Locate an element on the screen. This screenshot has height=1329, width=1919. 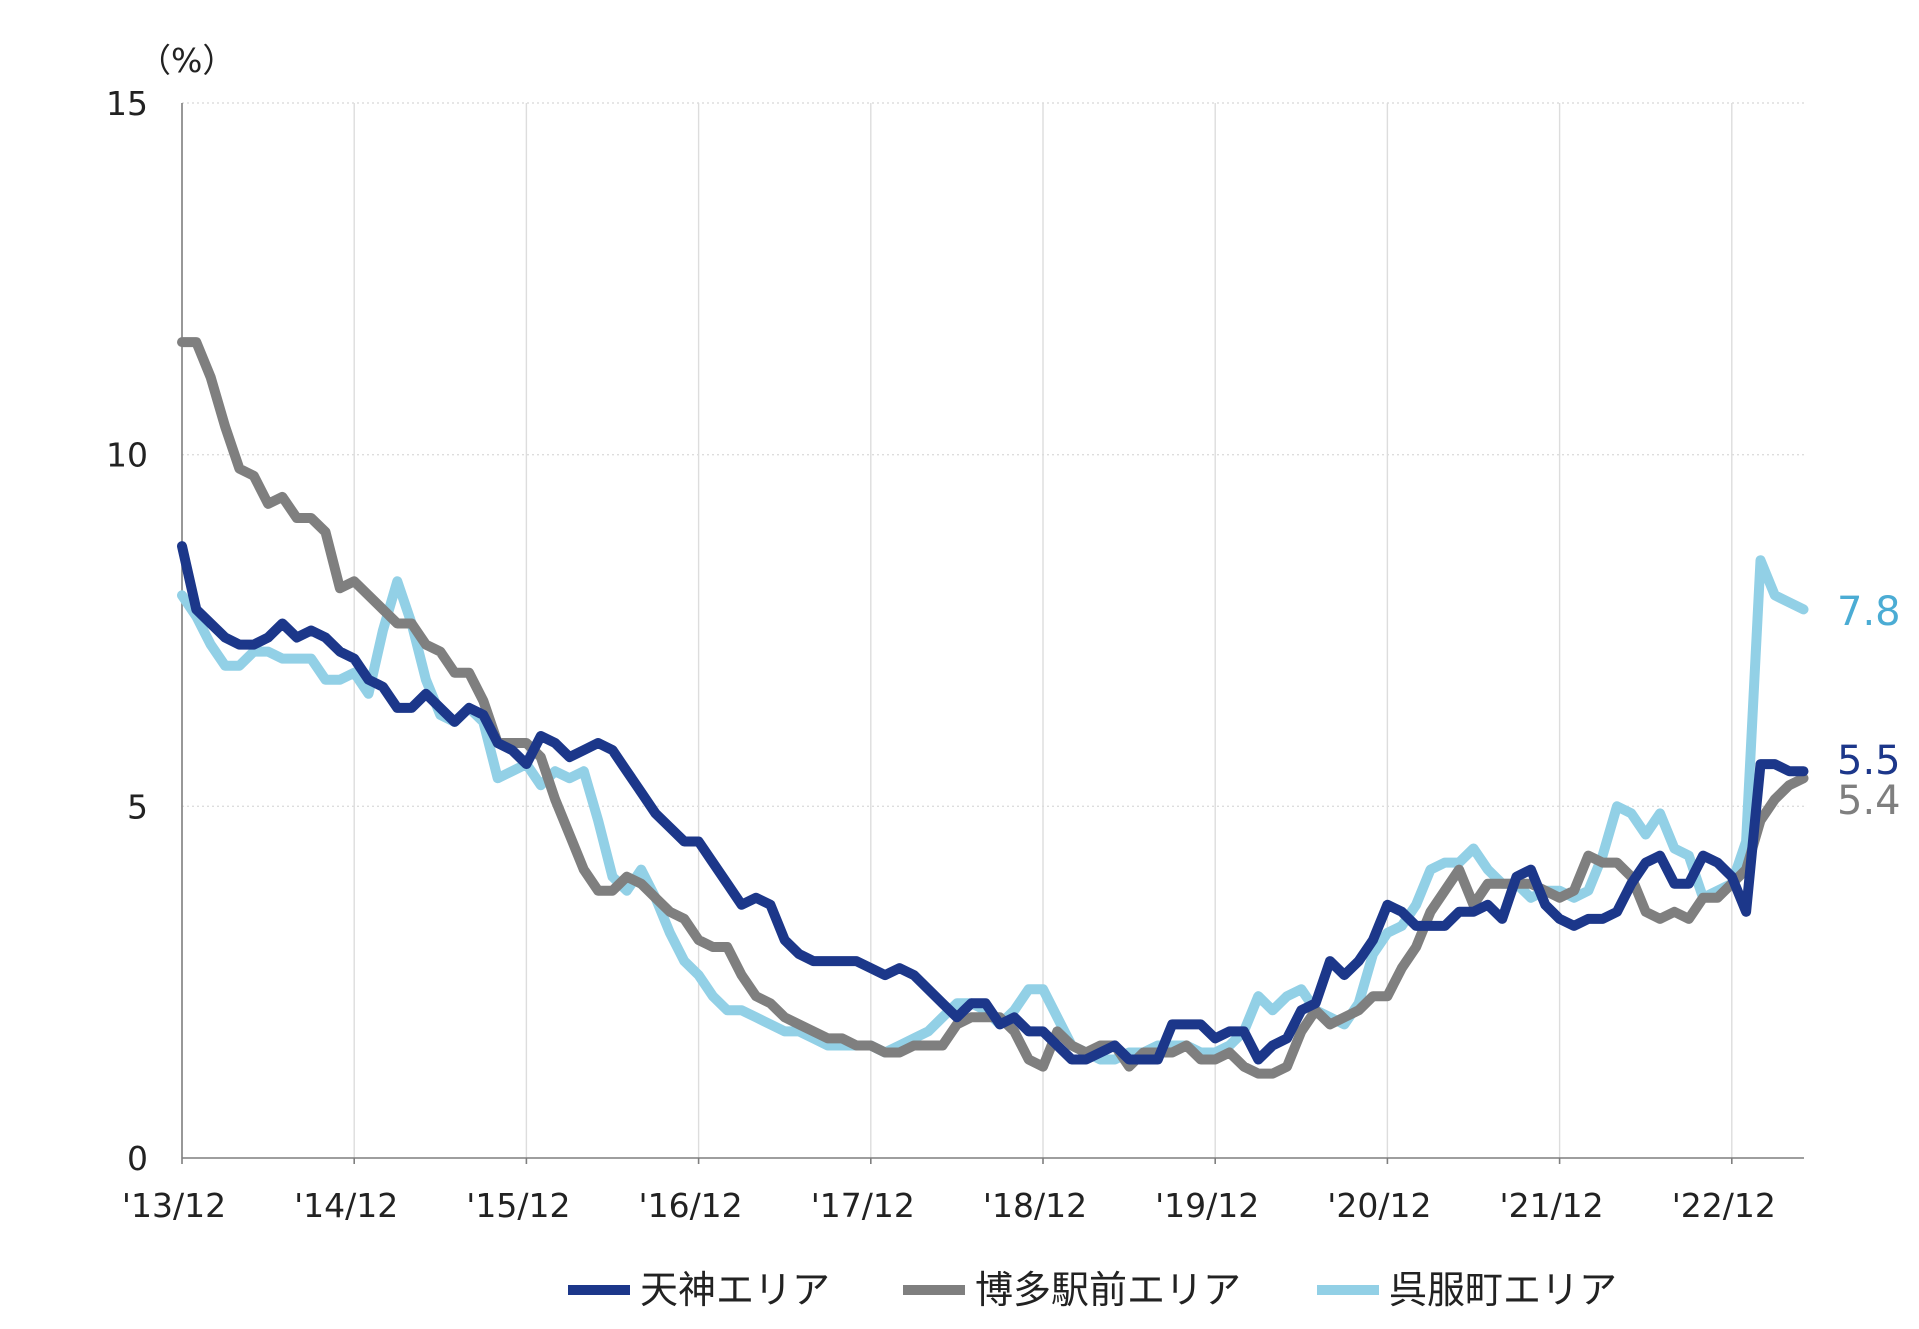
legend: 天神エリア 博多駅前エリア 呉服町エリア is located at coordinates (1092, 1290).